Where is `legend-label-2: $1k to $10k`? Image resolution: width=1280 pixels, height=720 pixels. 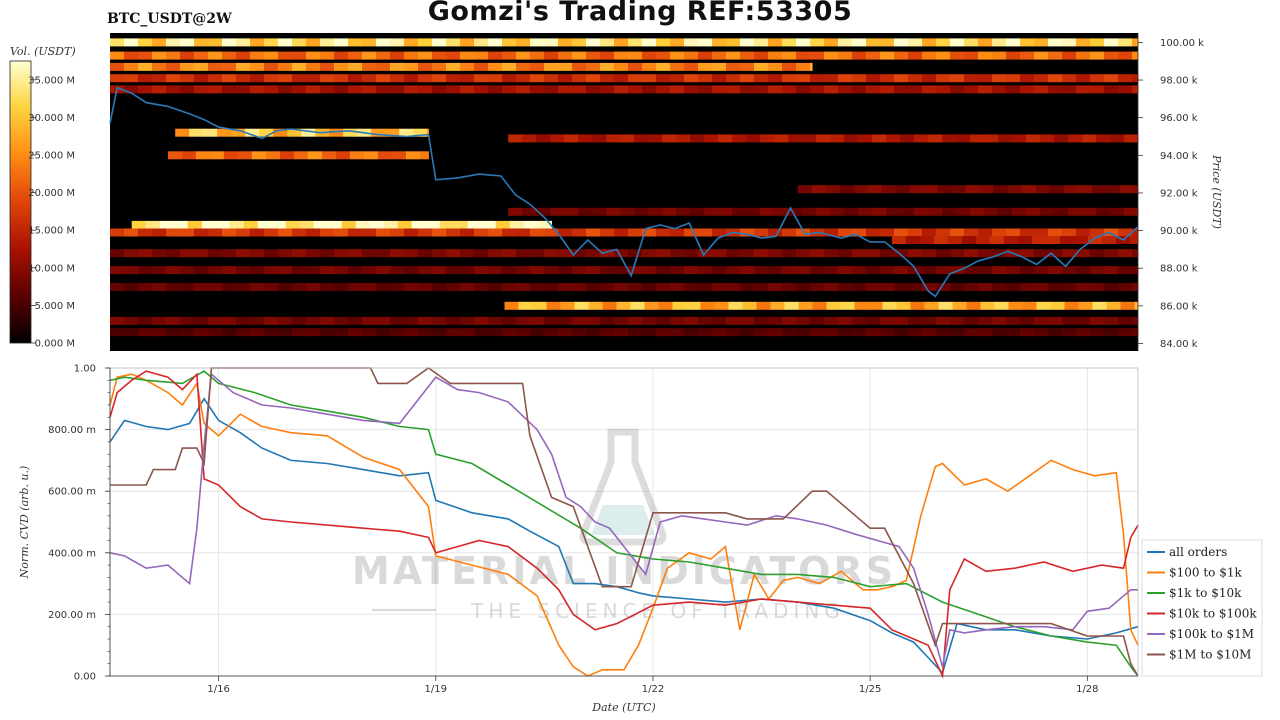 legend-label-2: $1k to $10k is located at coordinates (1205, 593).